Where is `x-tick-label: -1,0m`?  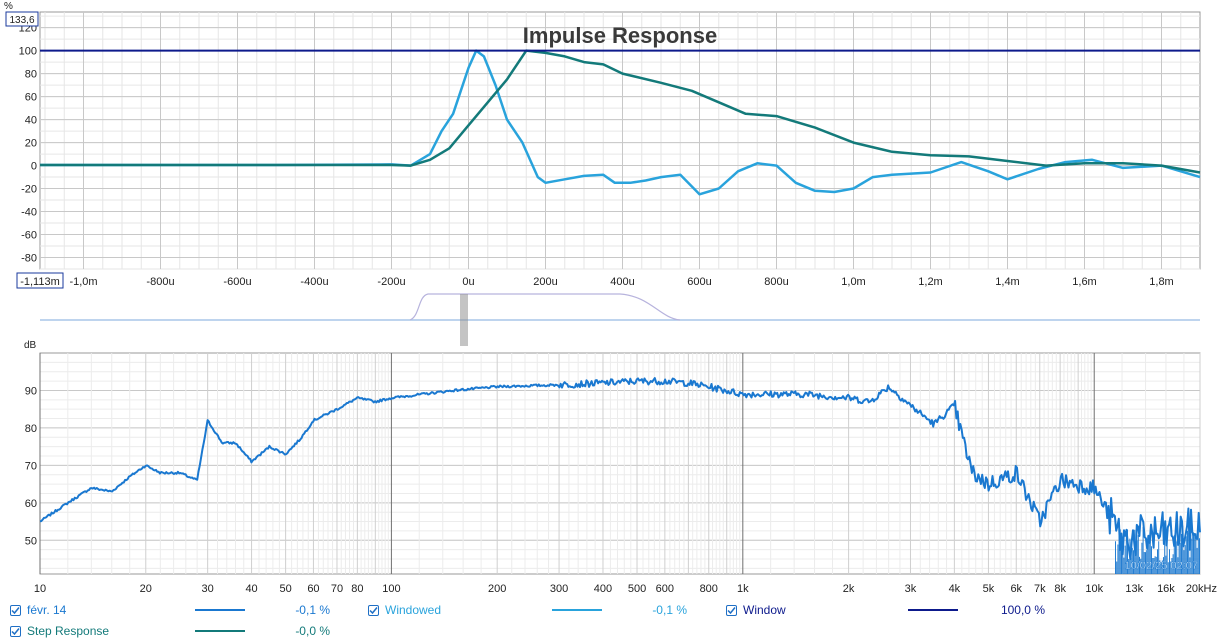 x-tick-label: -1,0m is located at coordinates (83, 282).